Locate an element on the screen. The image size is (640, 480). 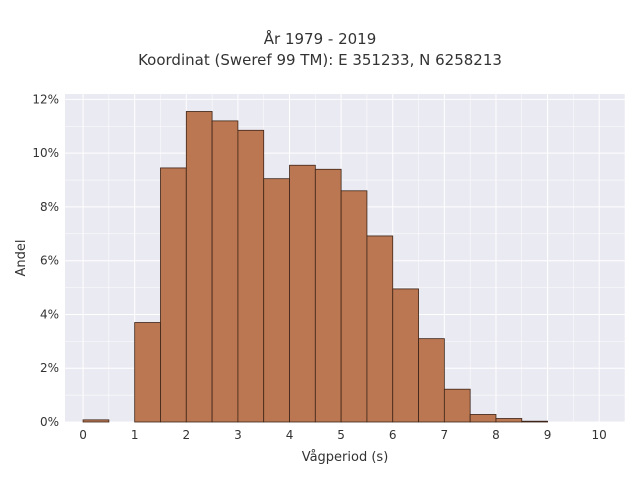
x-tick-label: 2 is located at coordinates (186, 435).